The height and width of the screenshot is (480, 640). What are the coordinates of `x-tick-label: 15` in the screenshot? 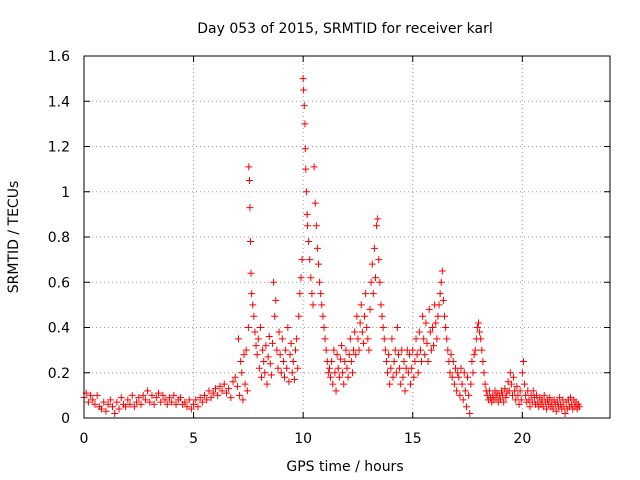 It's located at (413, 439).